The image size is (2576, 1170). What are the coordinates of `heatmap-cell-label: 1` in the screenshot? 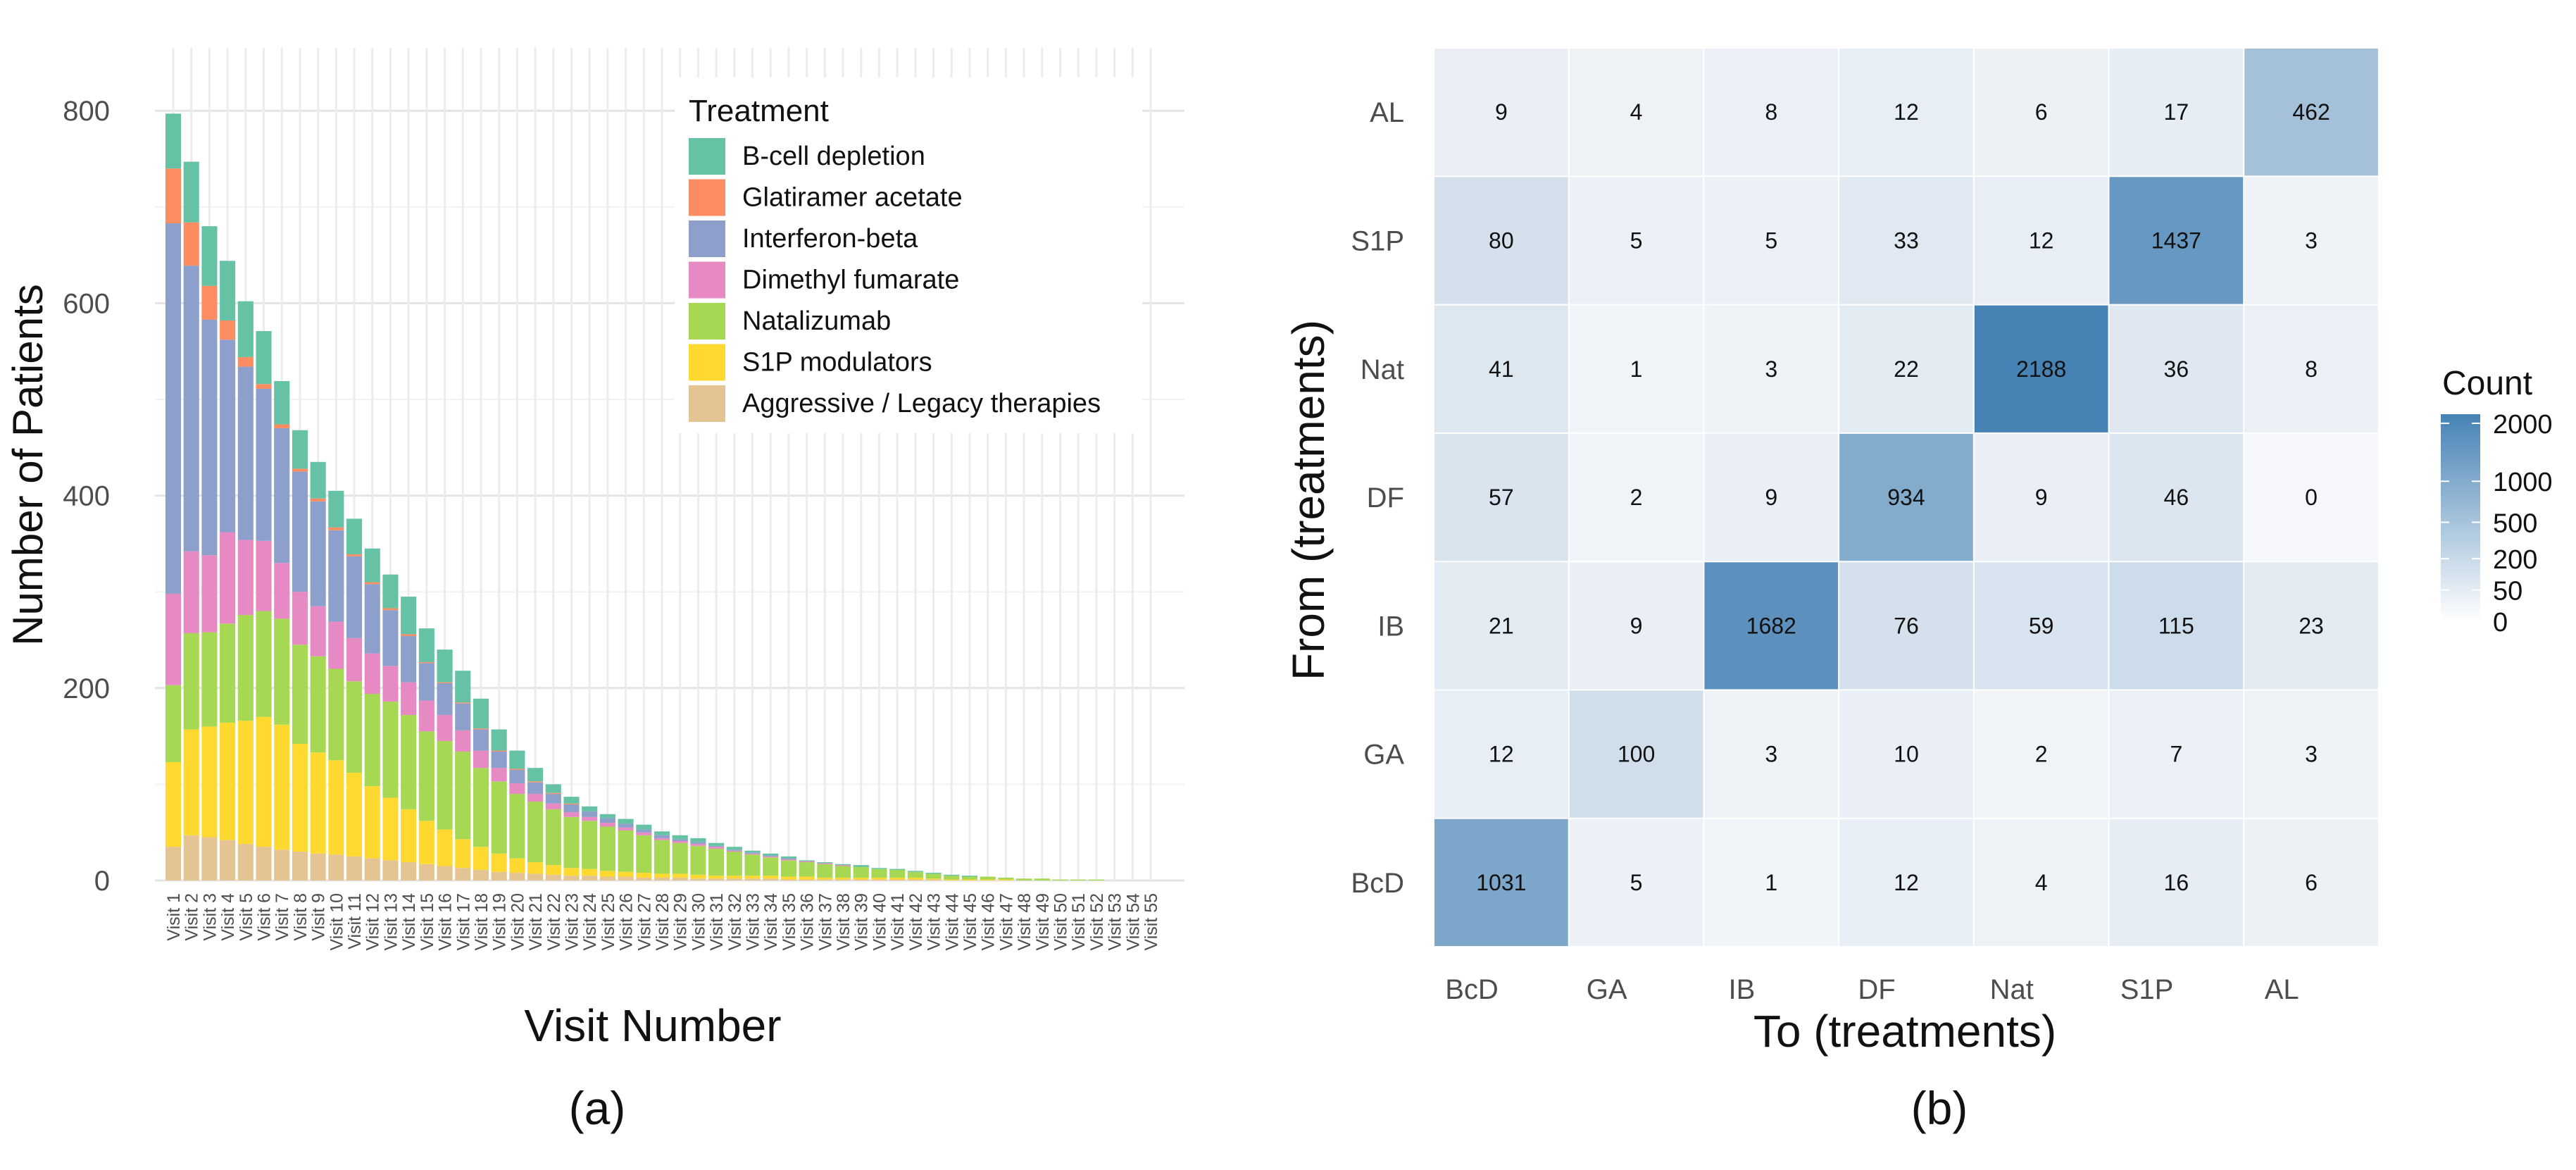 It's located at (1771, 883).